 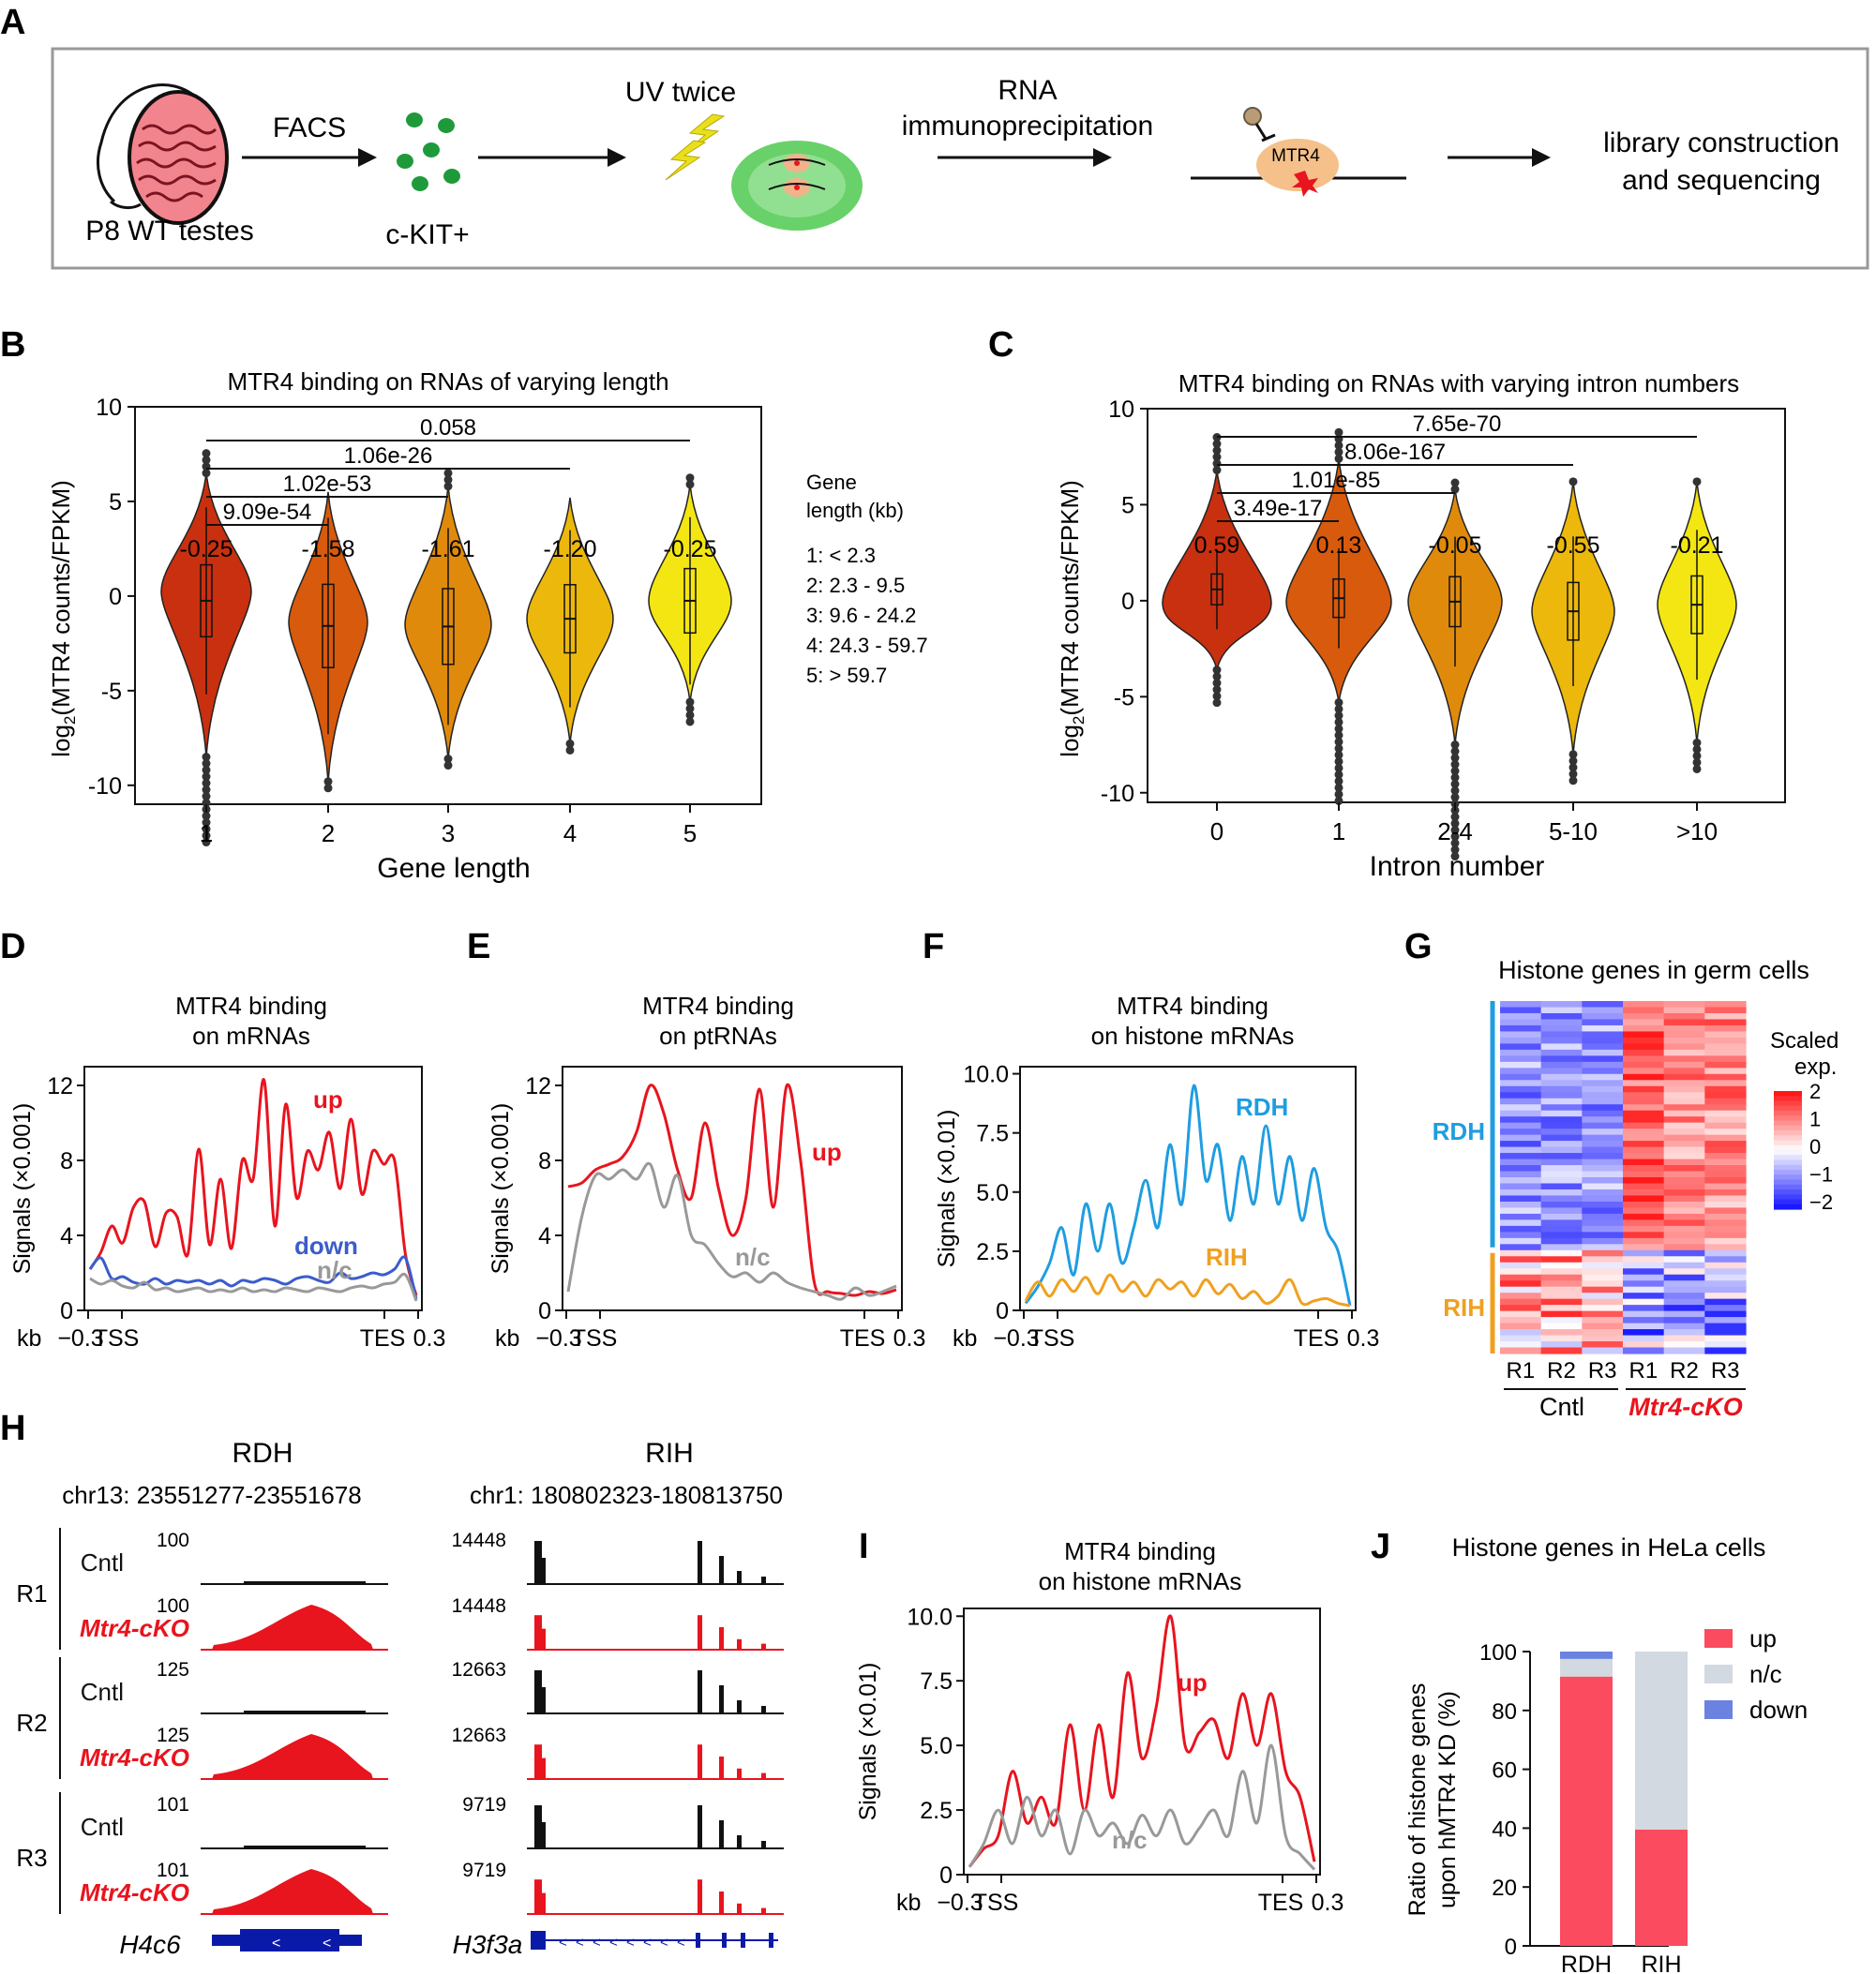 I want to click on gene-exon, so click(x=724, y=1940).